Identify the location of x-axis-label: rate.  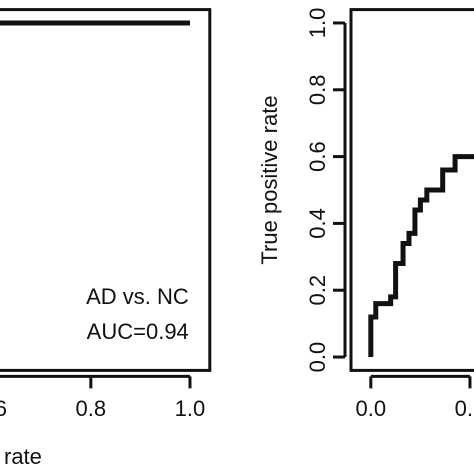
(23, 456).